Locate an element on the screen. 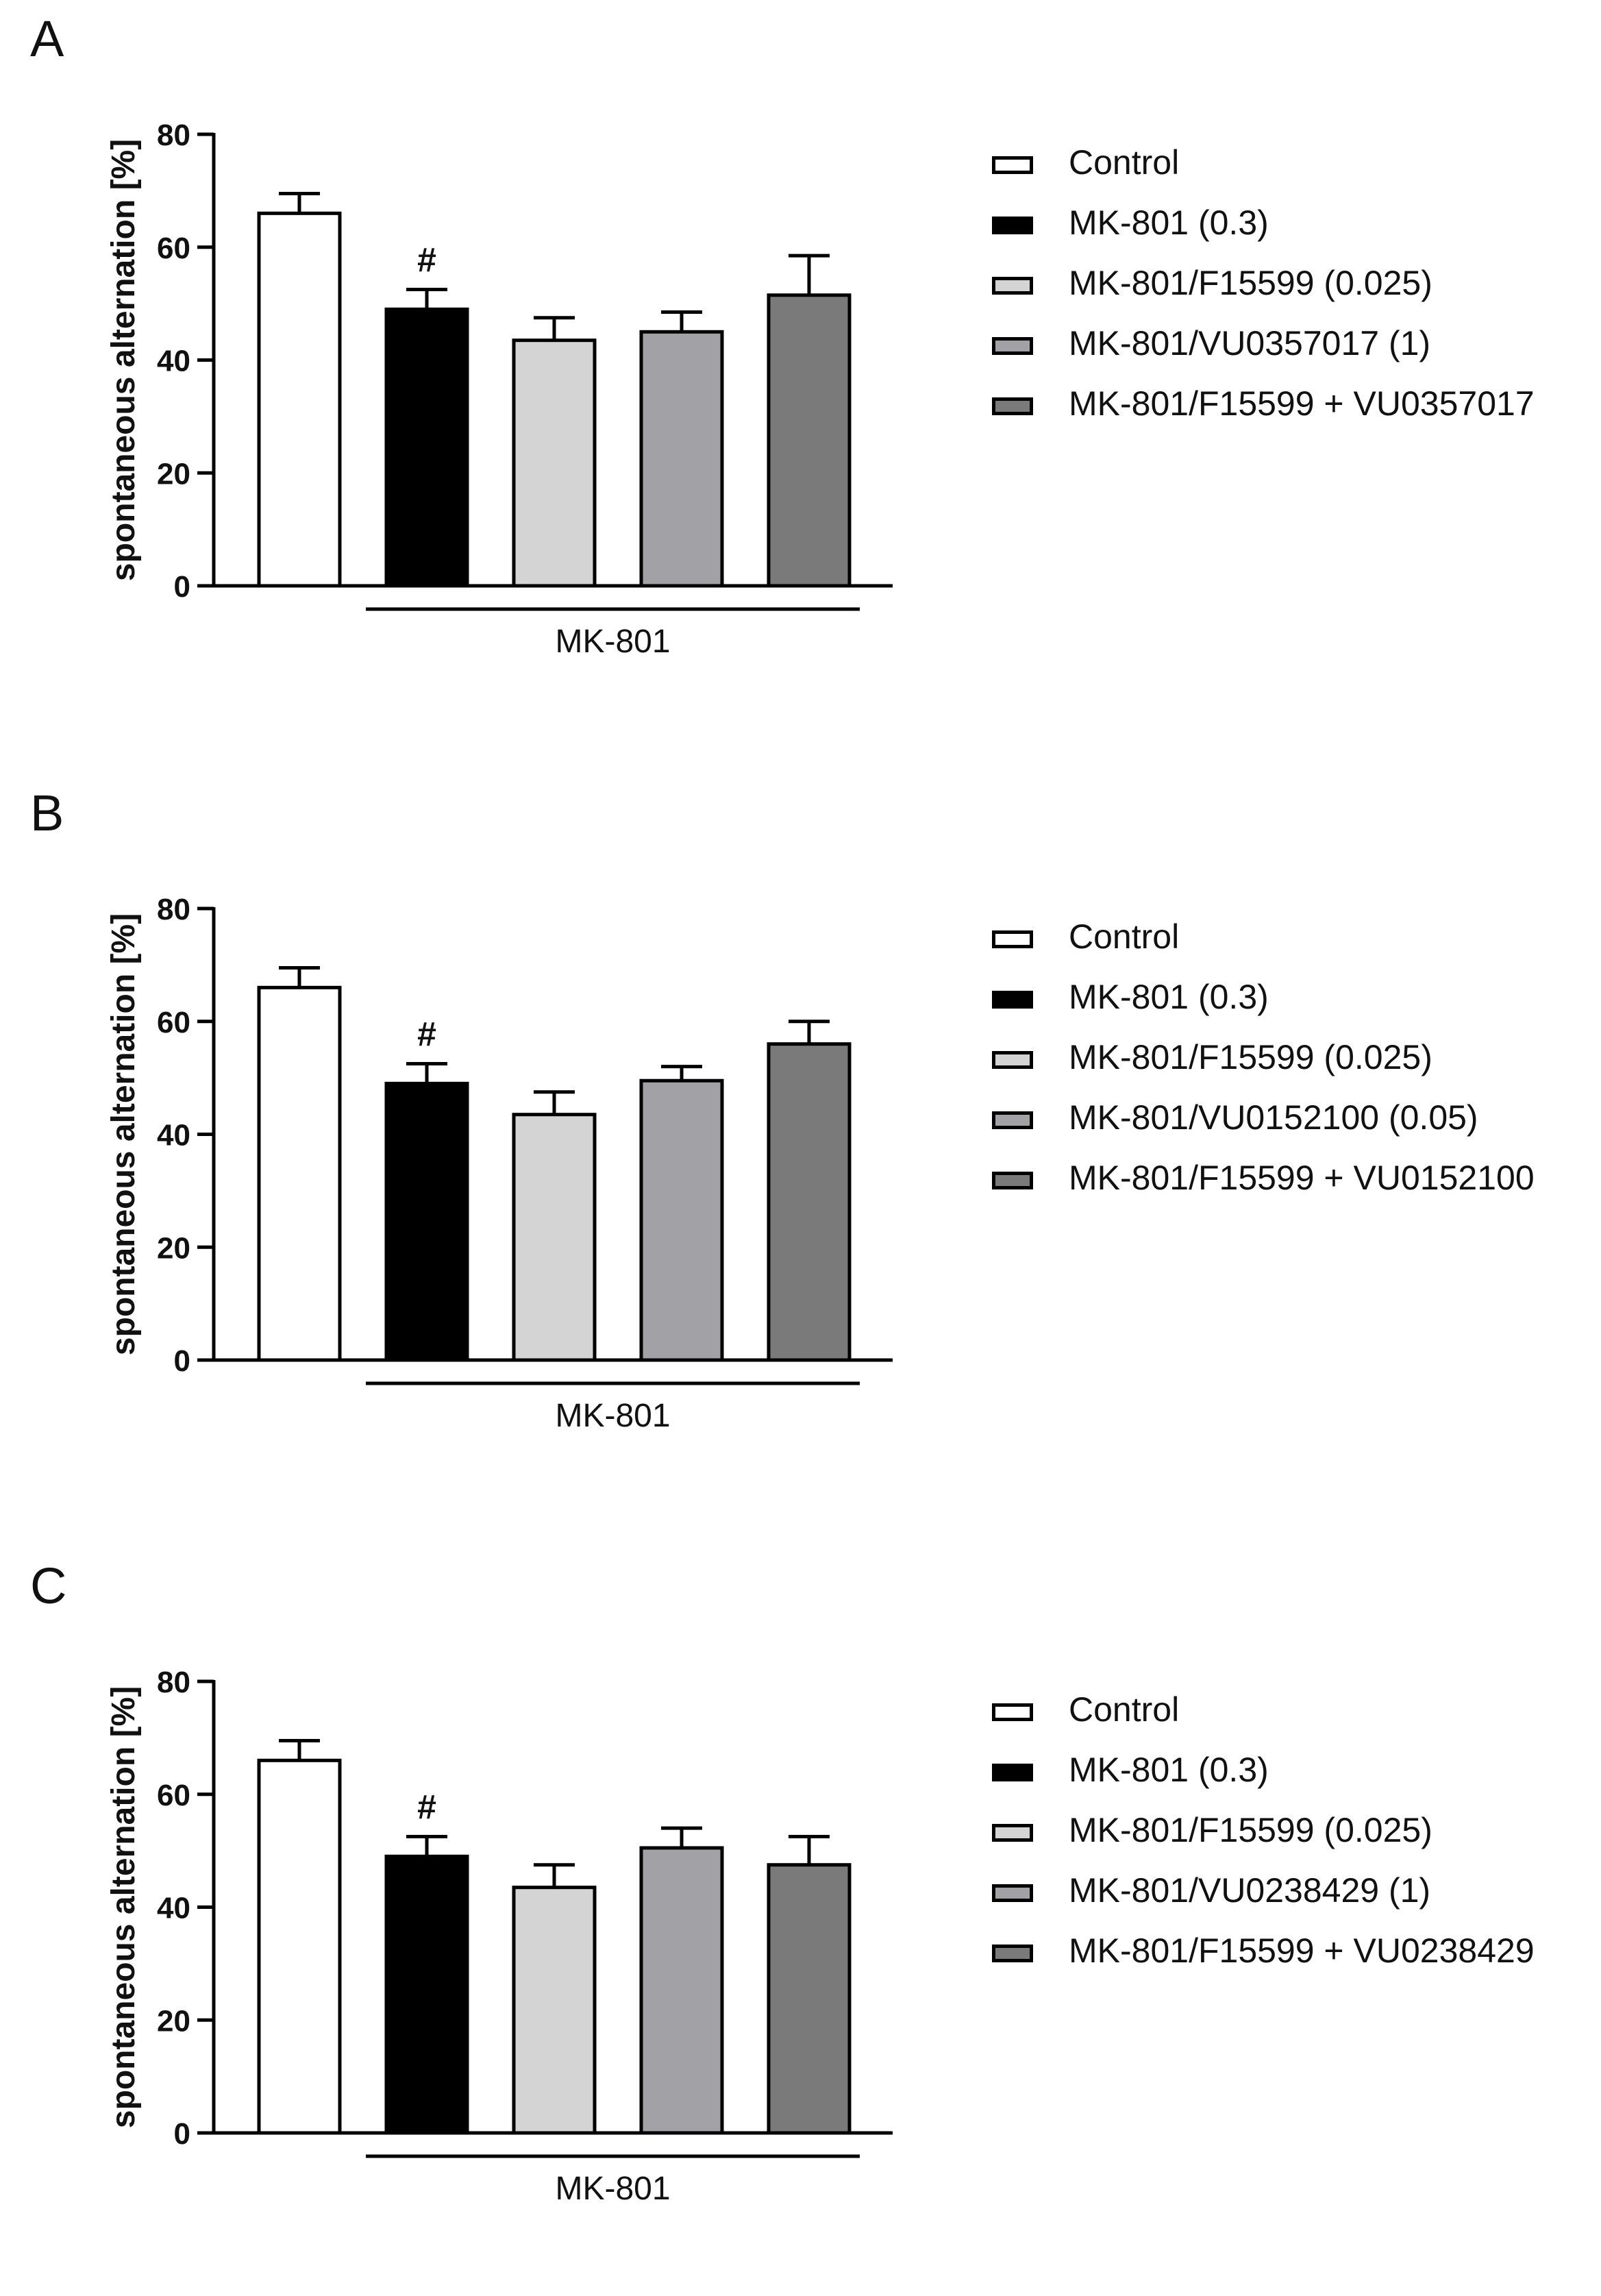 The image size is (1601, 2296). legend-label: MK-801/F15599 + VU0357017 is located at coordinates (1302, 403).